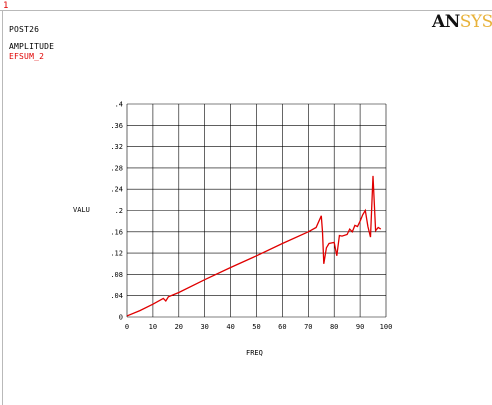 This screenshot has height=405, width=492. Describe the element at coordinates (121, 318) in the screenshot. I see `y-tick-label: 0` at that location.